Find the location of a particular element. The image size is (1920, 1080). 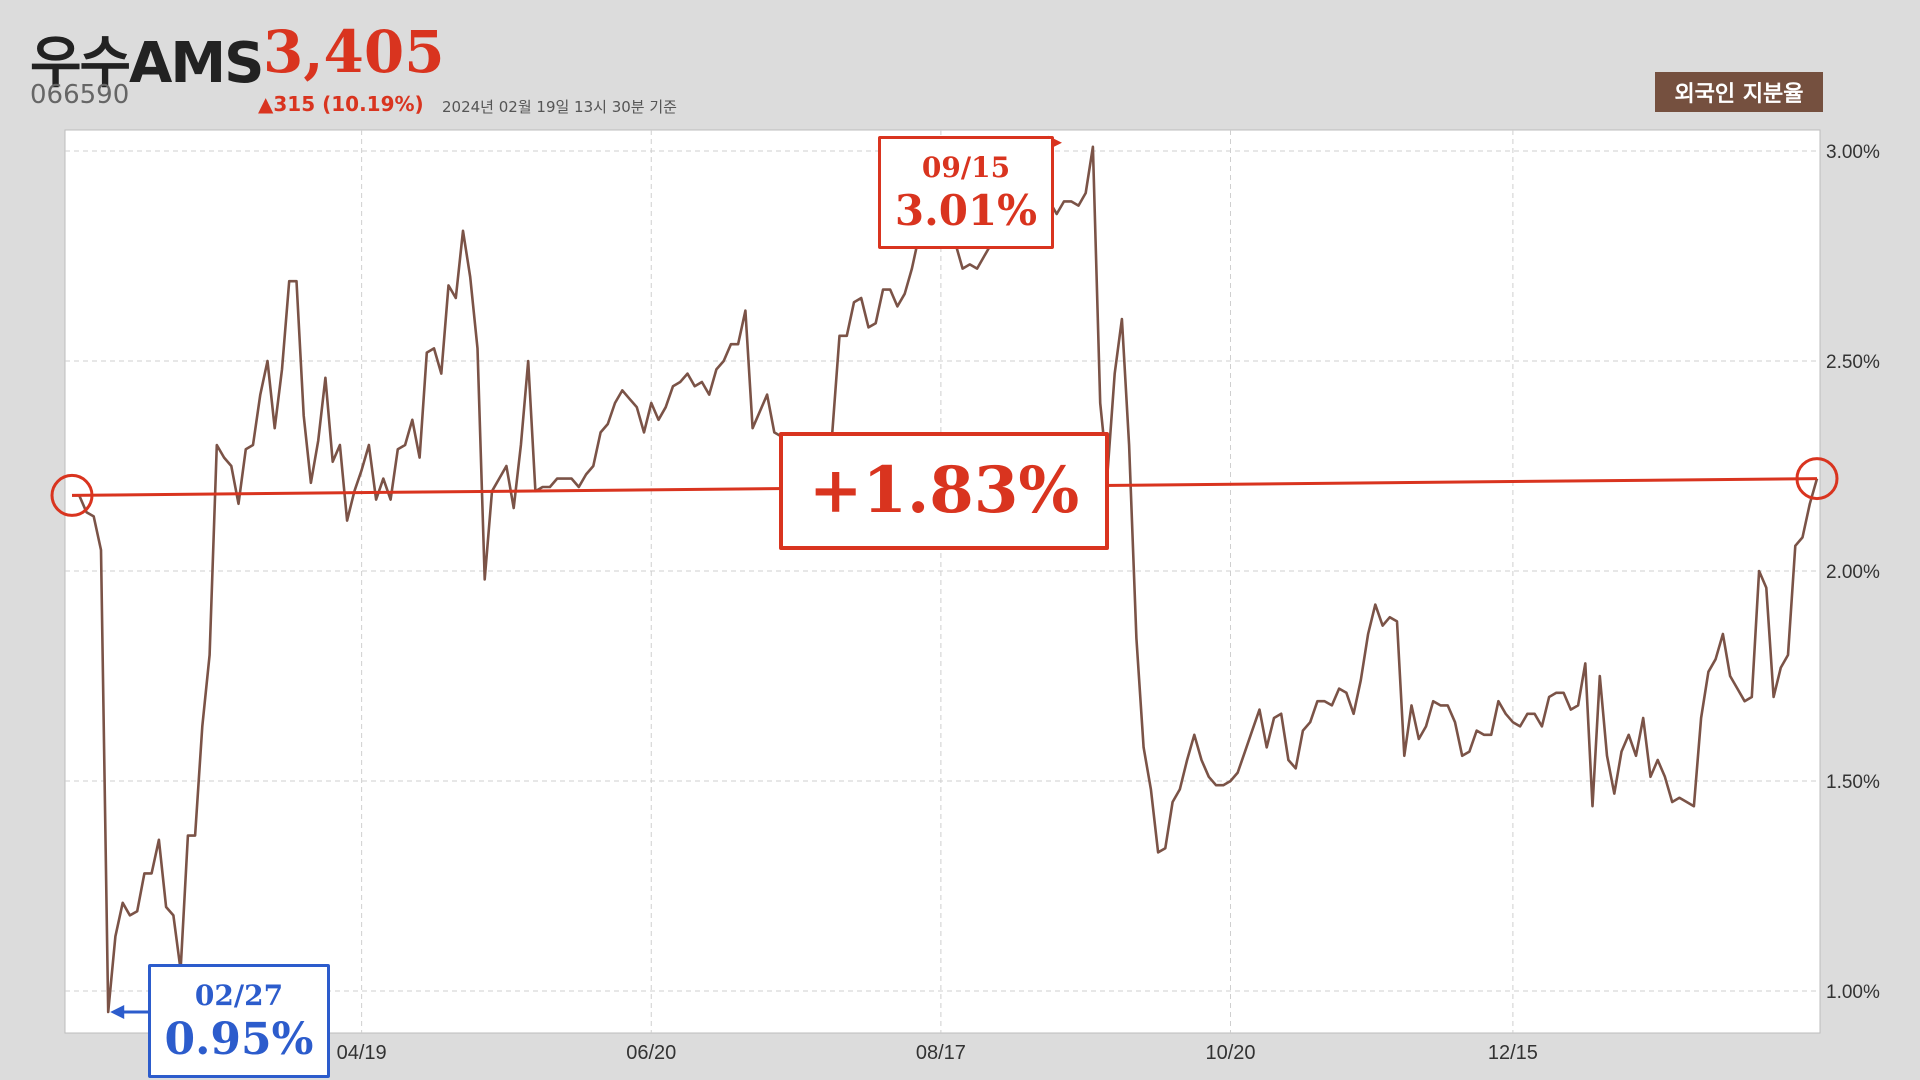

max-callout: 09/15 3.01% is located at coordinates (966, 192).